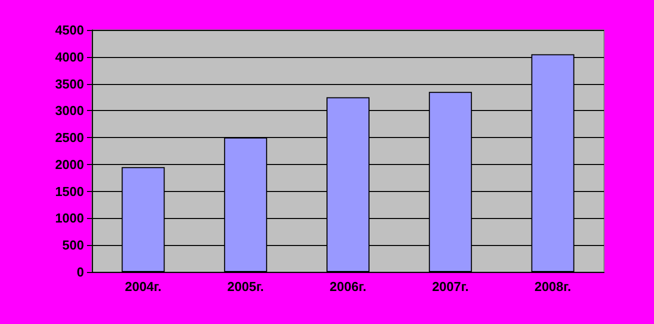 This screenshot has height=324, width=654. I want to click on x-tick-label: 2006г., so click(348, 286).